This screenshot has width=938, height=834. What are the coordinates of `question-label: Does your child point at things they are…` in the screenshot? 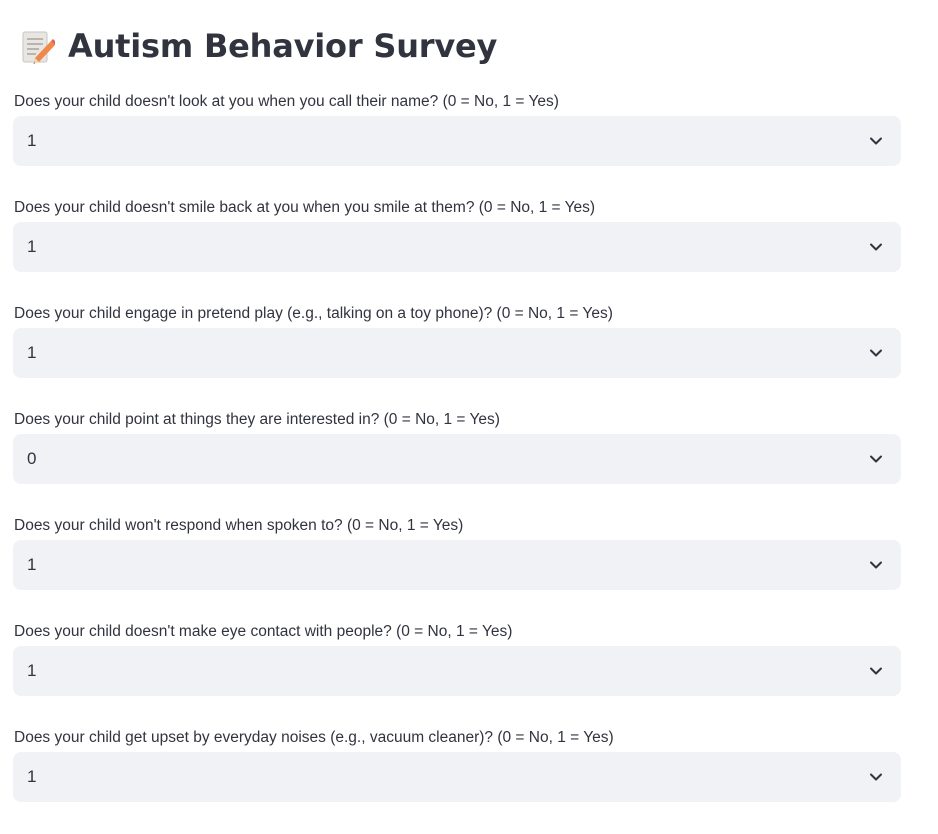 It's located at (257, 419).